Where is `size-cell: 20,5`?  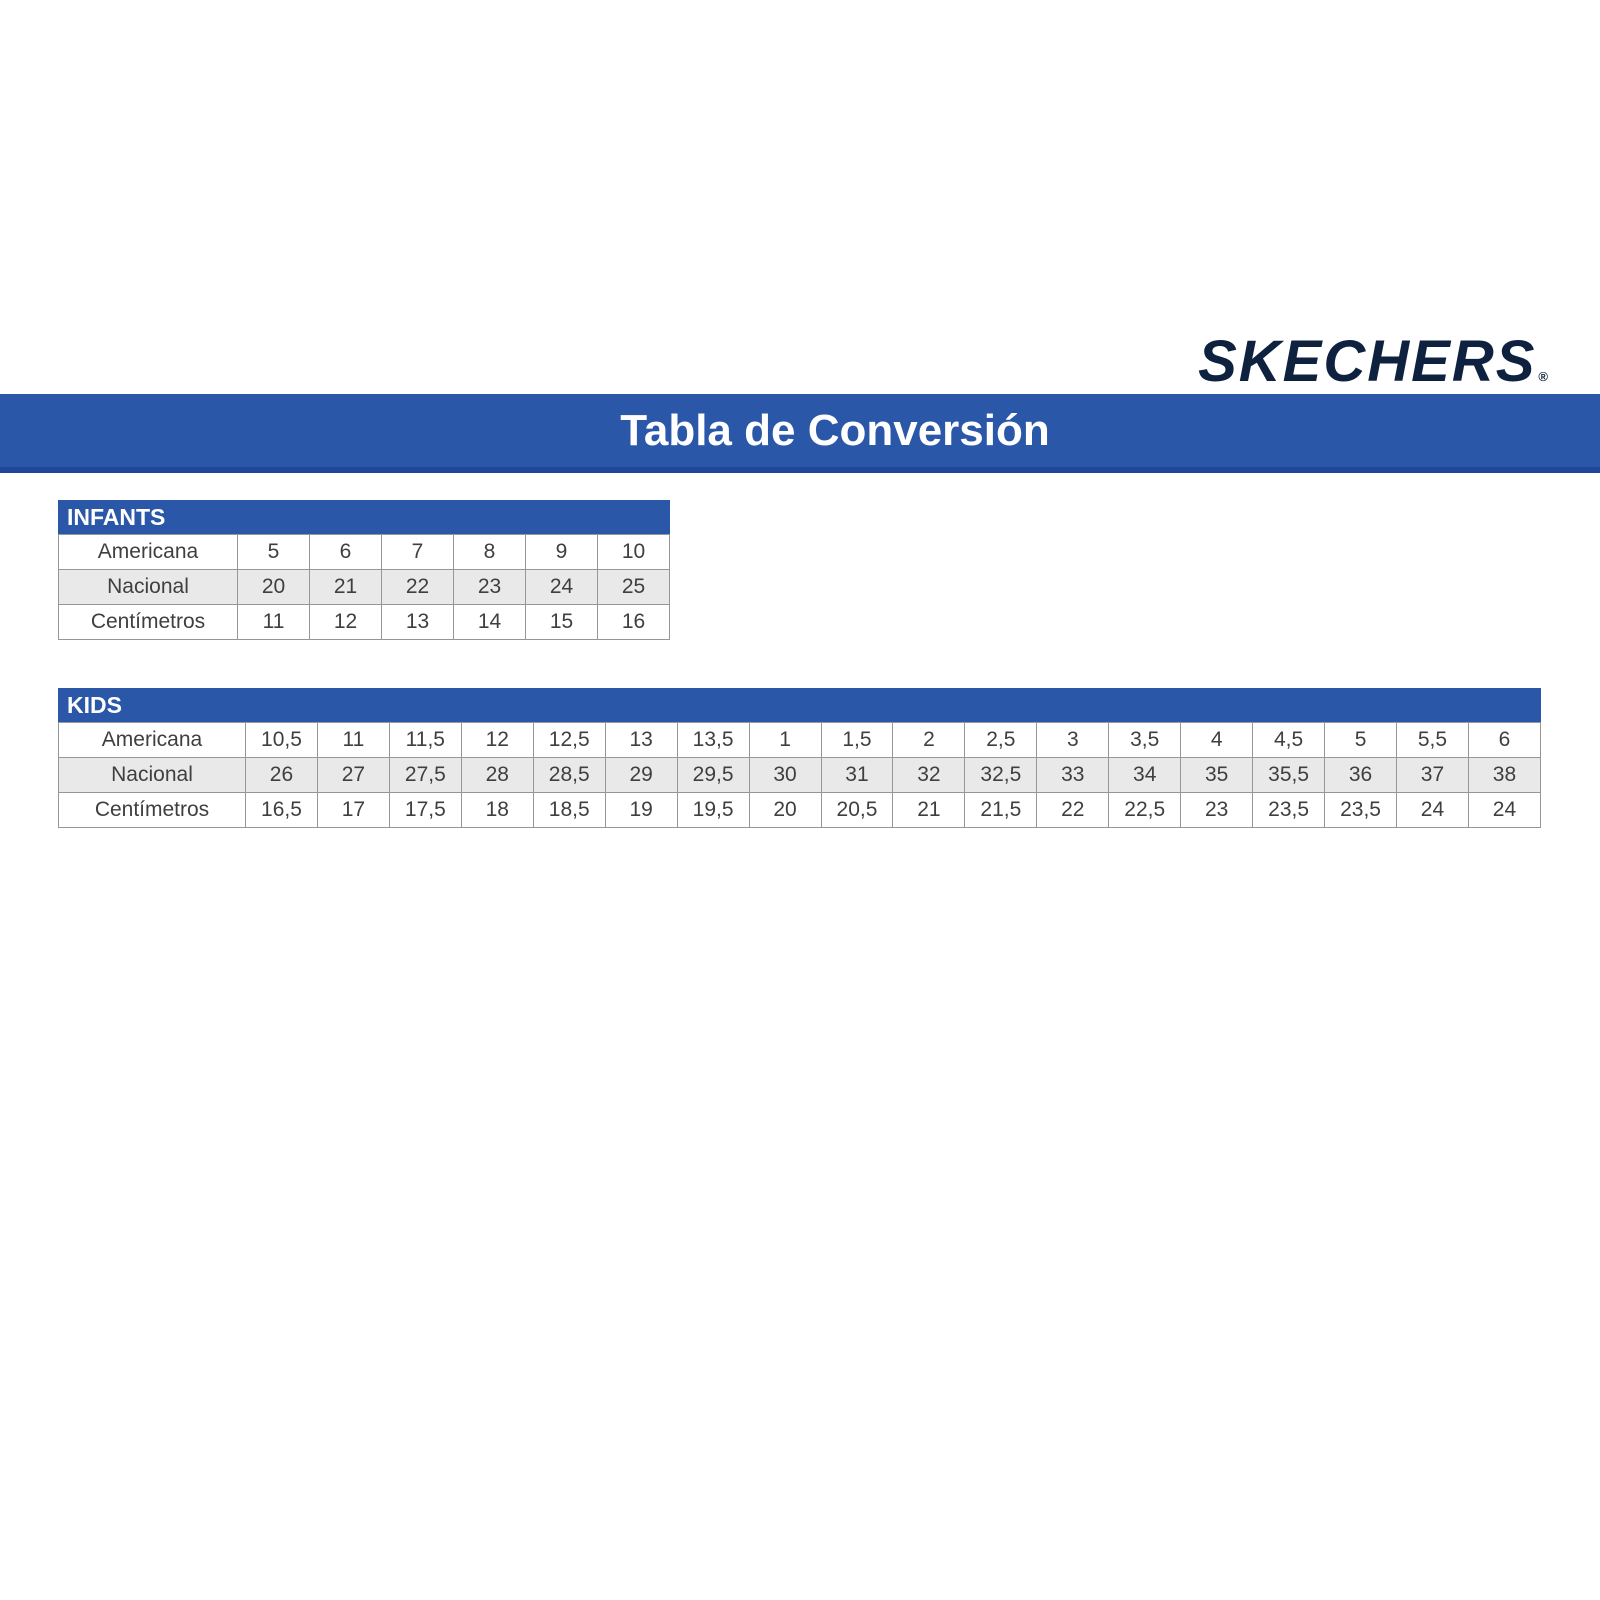 size-cell: 20,5 is located at coordinates (857, 810).